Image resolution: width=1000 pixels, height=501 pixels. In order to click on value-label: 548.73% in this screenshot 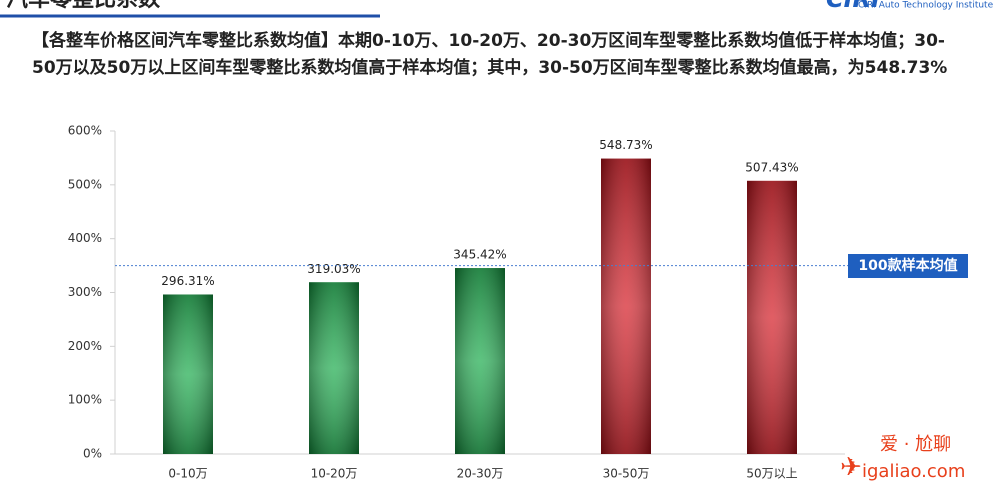, I will do `click(625, 145)`.